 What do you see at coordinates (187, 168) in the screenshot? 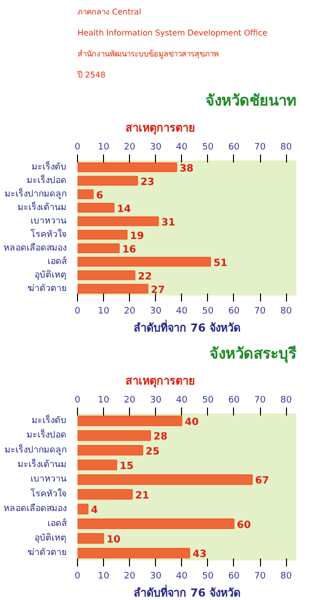
I see `data-label: 38` at bounding box center [187, 168].